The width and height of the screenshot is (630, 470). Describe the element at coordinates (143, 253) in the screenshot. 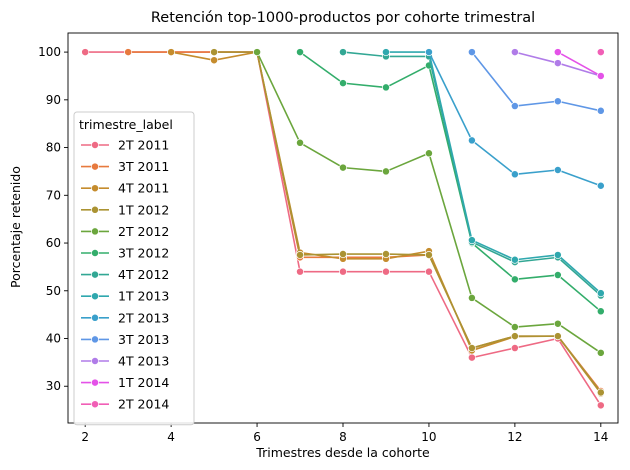

I see `legend-label: 3T 2012` at that location.